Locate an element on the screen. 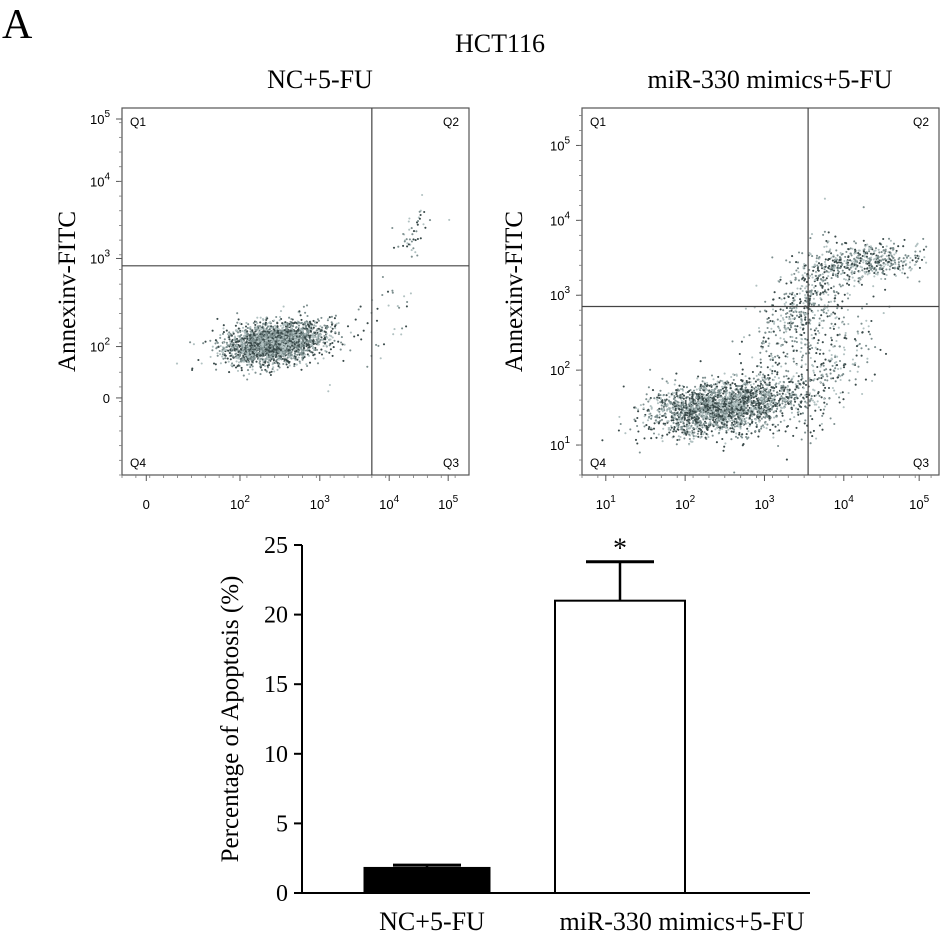 This screenshot has width=945, height=938. quadrant-label-q4: Q4 is located at coordinates (138, 463).